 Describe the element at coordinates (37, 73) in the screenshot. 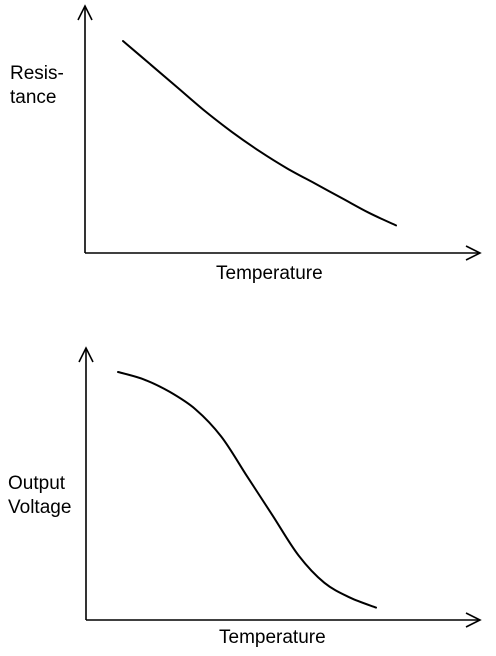

I see `y-axis-label-line-1: Resis-` at that location.